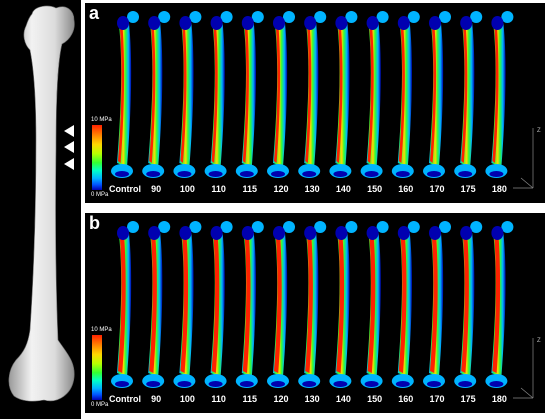  I want to click on angle-label: 140, so click(343, 189).